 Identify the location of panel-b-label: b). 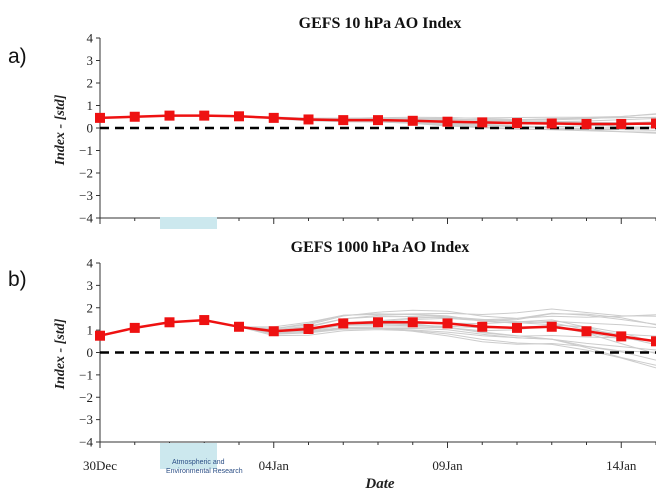
(17, 279).